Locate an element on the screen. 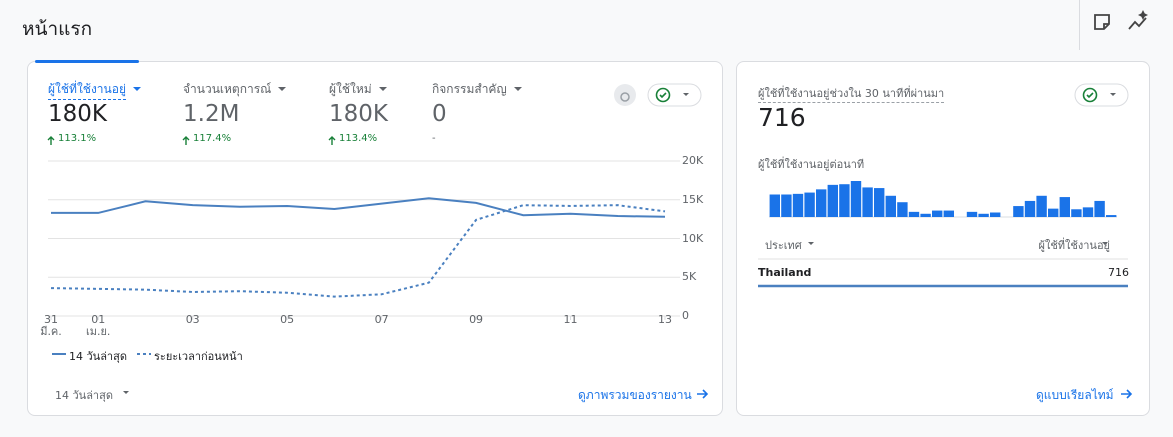  realtime-link: ดูแบบเรียลไทม์ is located at coordinates (1075, 395).